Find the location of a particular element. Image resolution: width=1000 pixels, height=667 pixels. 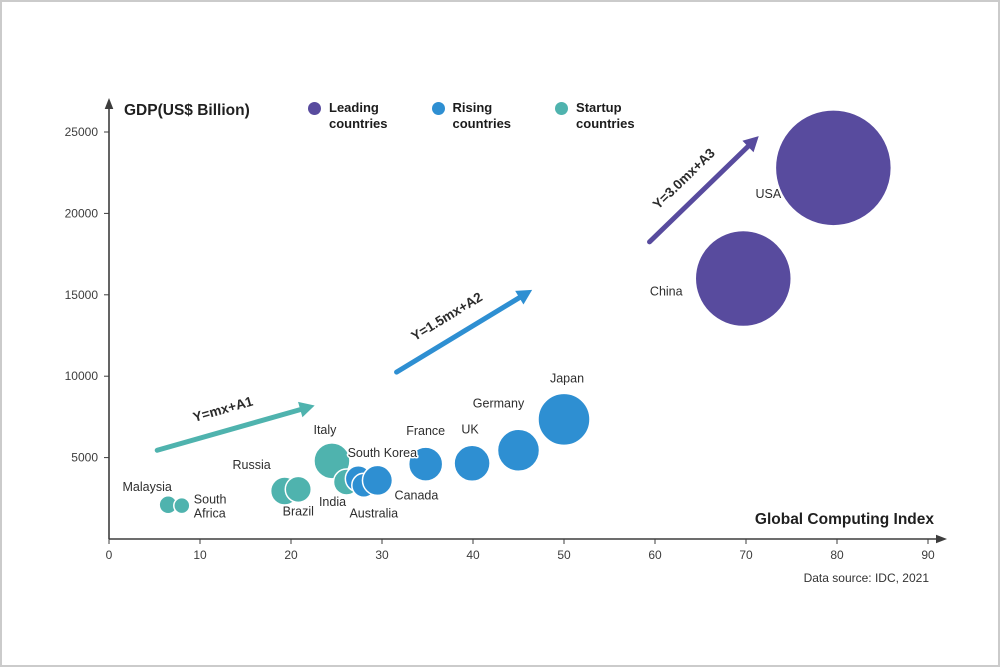

y-axis-title: GDP(US$ Billion) is located at coordinates (187, 110).